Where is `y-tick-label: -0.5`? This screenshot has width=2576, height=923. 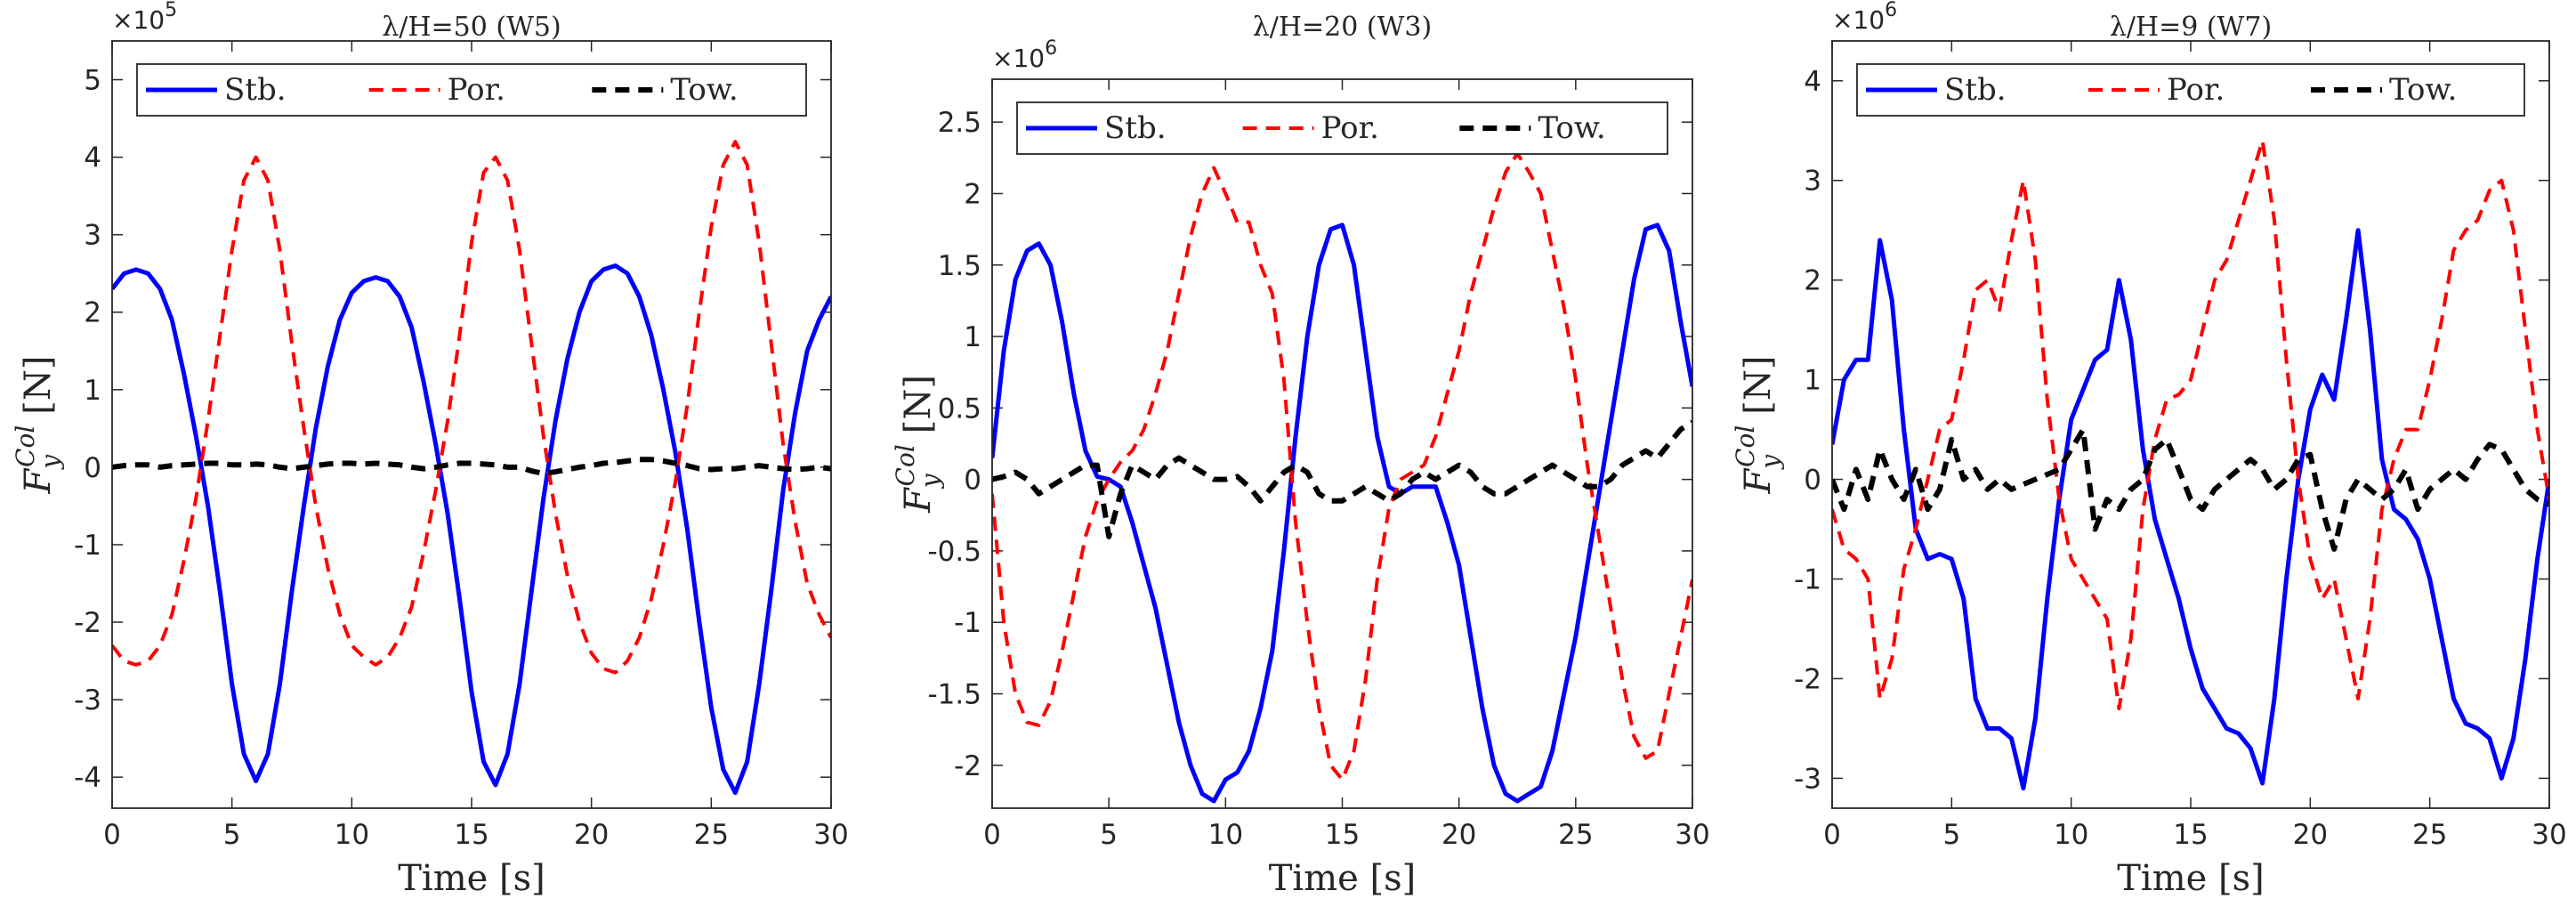
y-tick-label: -0.5 is located at coordinates (955, 552).